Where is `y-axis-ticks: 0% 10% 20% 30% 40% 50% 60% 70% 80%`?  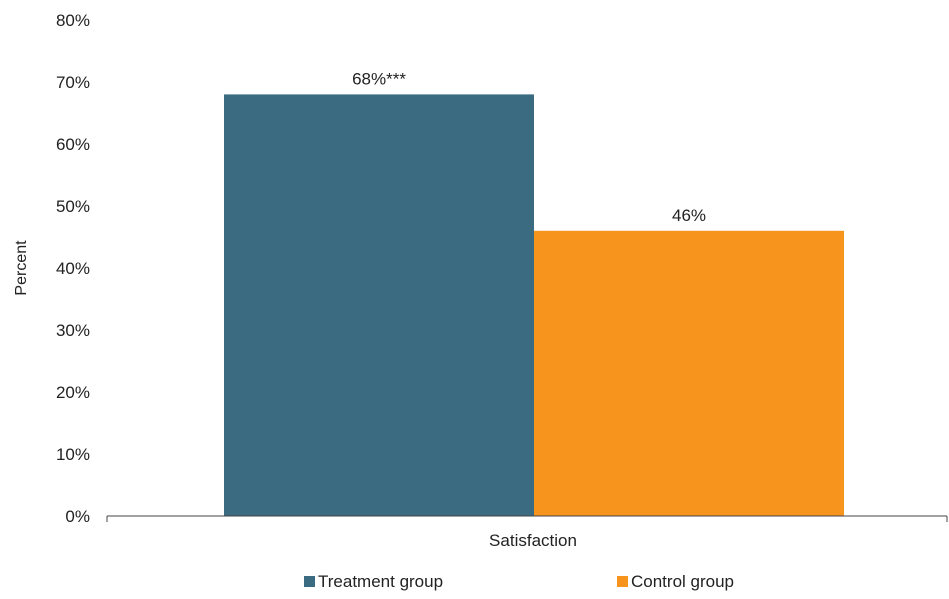
y-axis-ticks: 0% 10% 20% 30% 40% 50% 60% 70% 80% is located at coordinates (73, 268).